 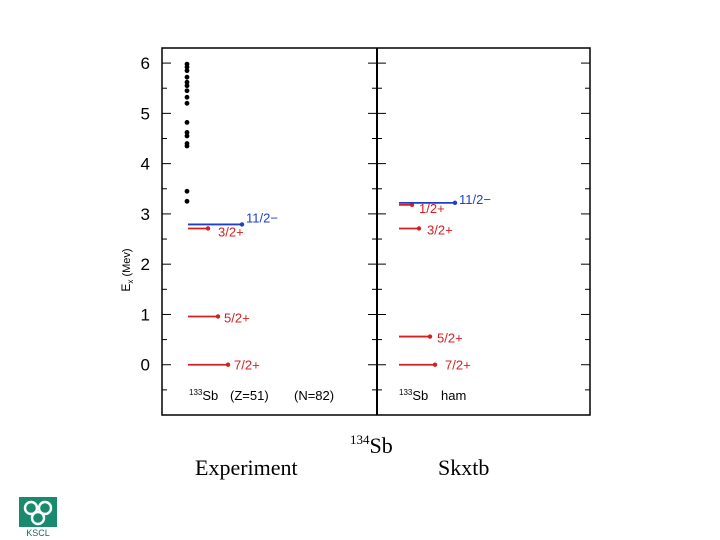 I want to click on y-tick-label: 1, so click(x=145, y=314).